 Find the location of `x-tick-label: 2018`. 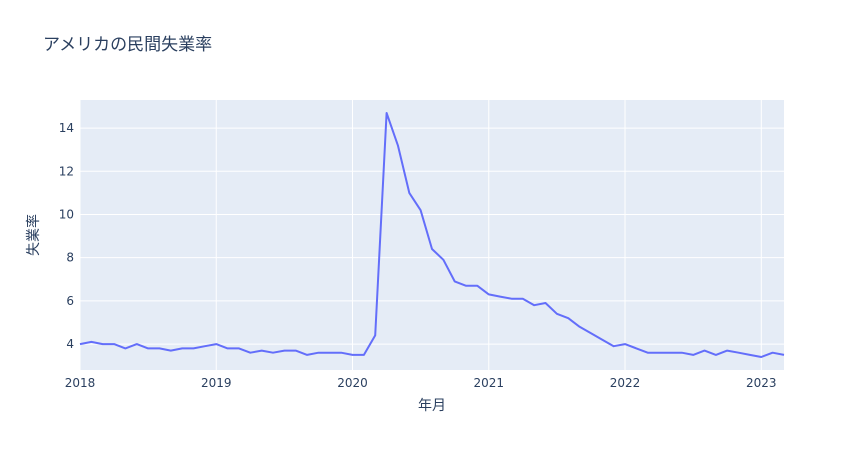

x-tick-label: 2018 is located at coordinates (80, 383).